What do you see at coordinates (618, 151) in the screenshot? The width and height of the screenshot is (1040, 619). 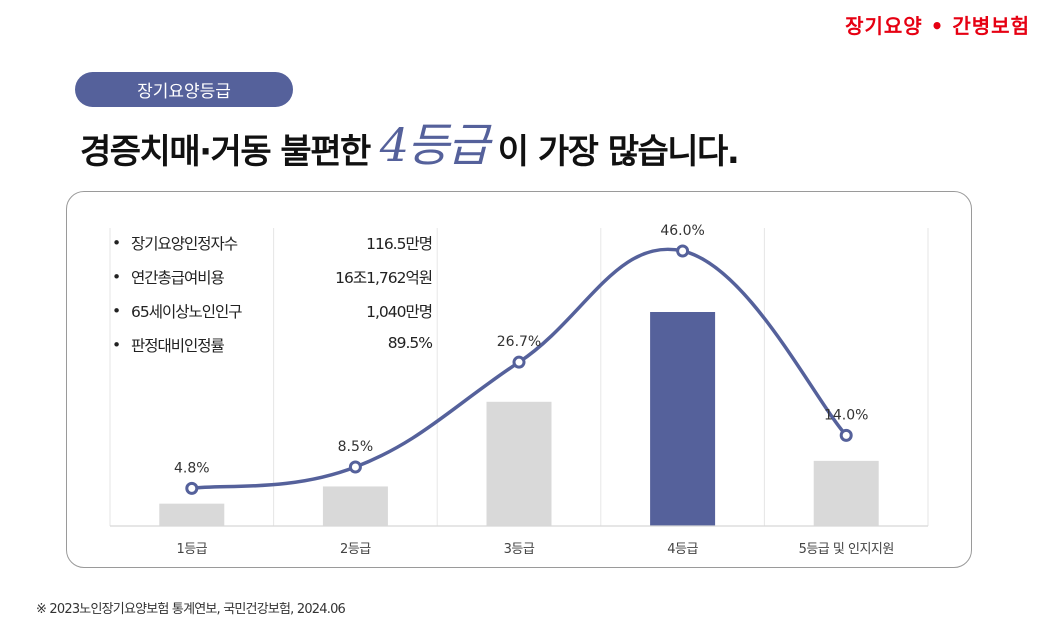 I see `headline-after: 이 가장 많습니다.` at bounding box center [618, 151].